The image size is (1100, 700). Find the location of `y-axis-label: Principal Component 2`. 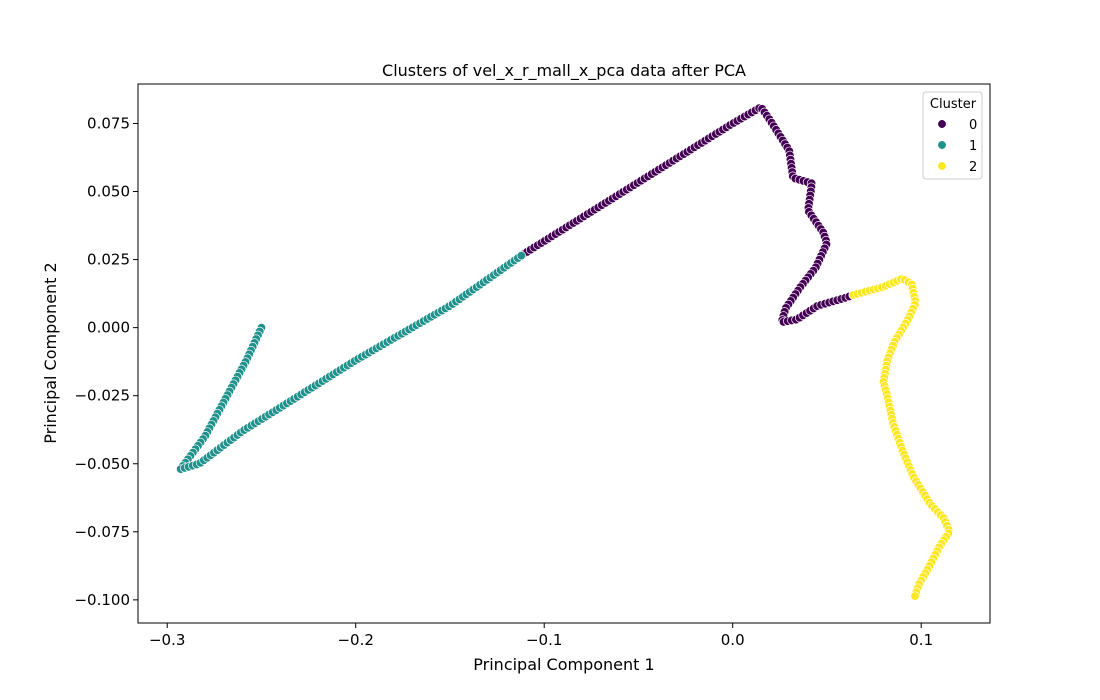

y-axis-label: Principal Component 2 is located at coordinates (50, 352).